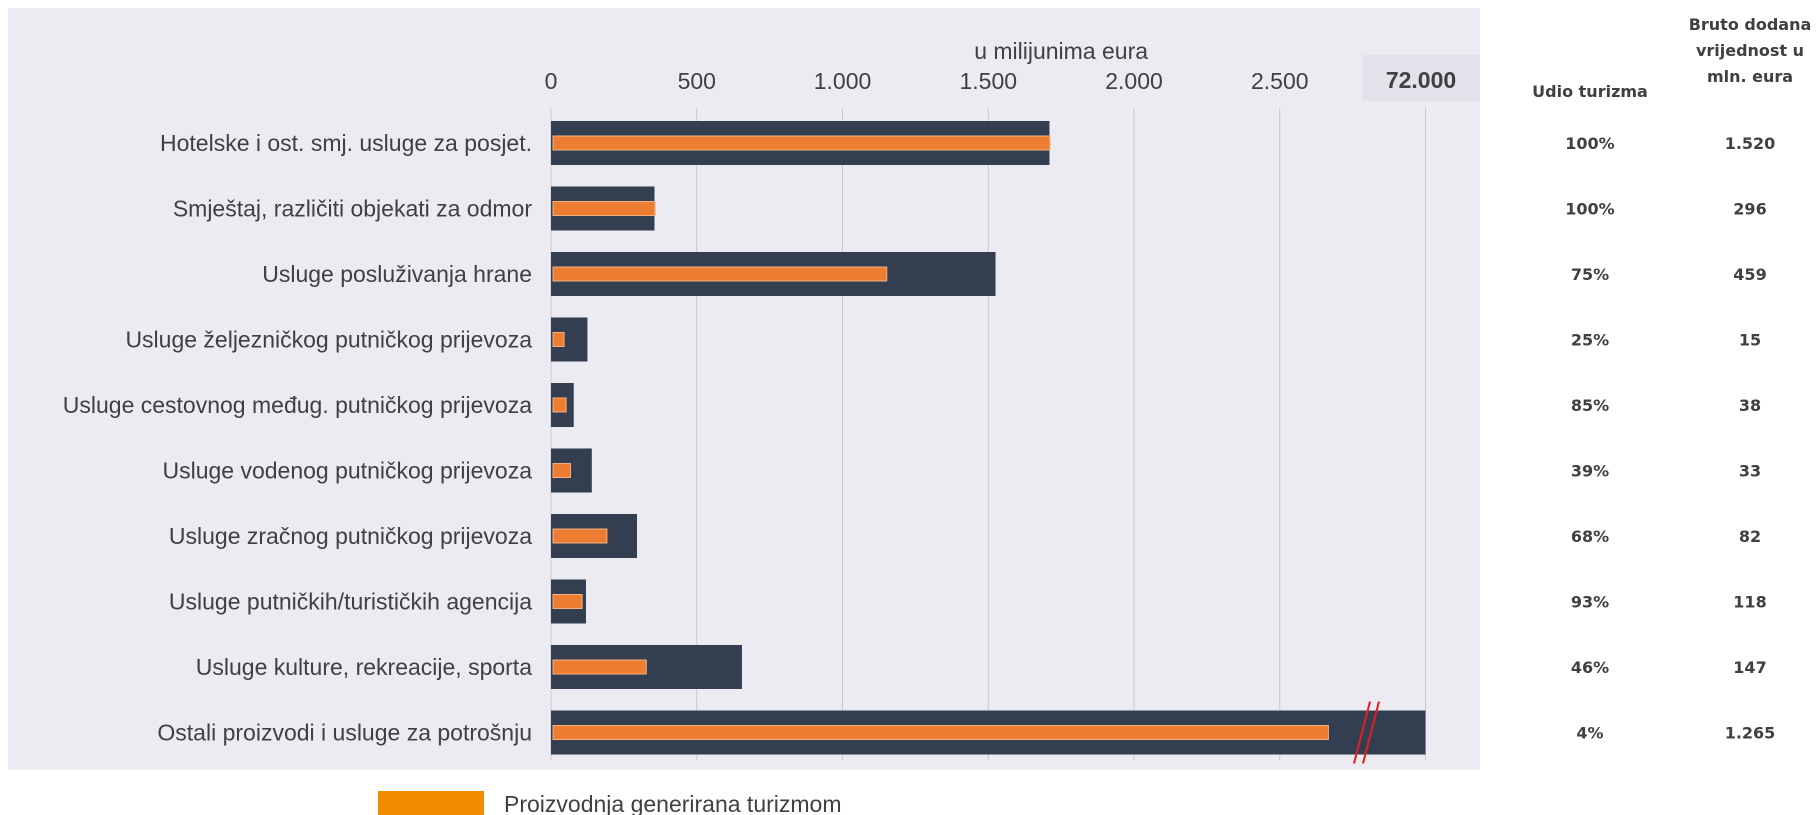 Image resolution: width=1816 pixels, height=815 pixels. What do you see at coordinates (1749, 209) in the screenshot?
I see `gross-value-added-value: 296` at bounding box center [1749, 209].